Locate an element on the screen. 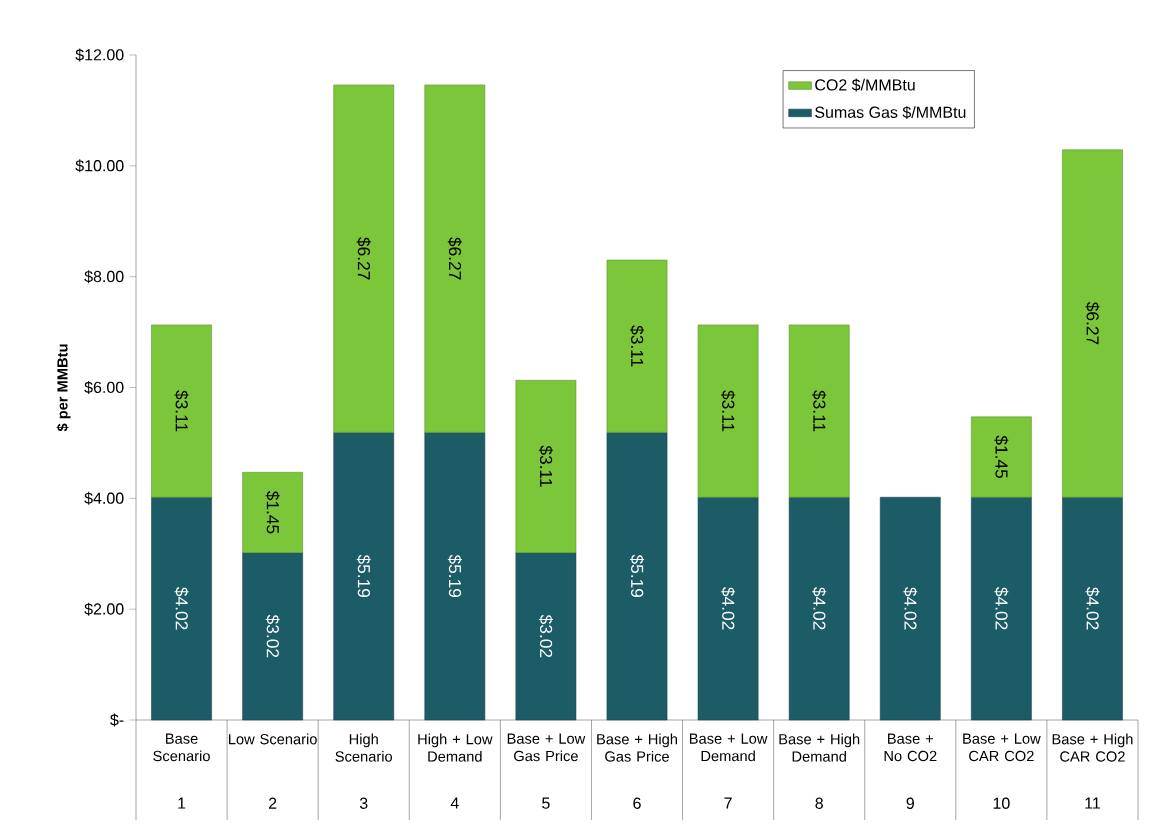 The width and height of the screenshot is (1150, 833). x-tick-label: High + Low Demand is located at coordinates (455, 747).